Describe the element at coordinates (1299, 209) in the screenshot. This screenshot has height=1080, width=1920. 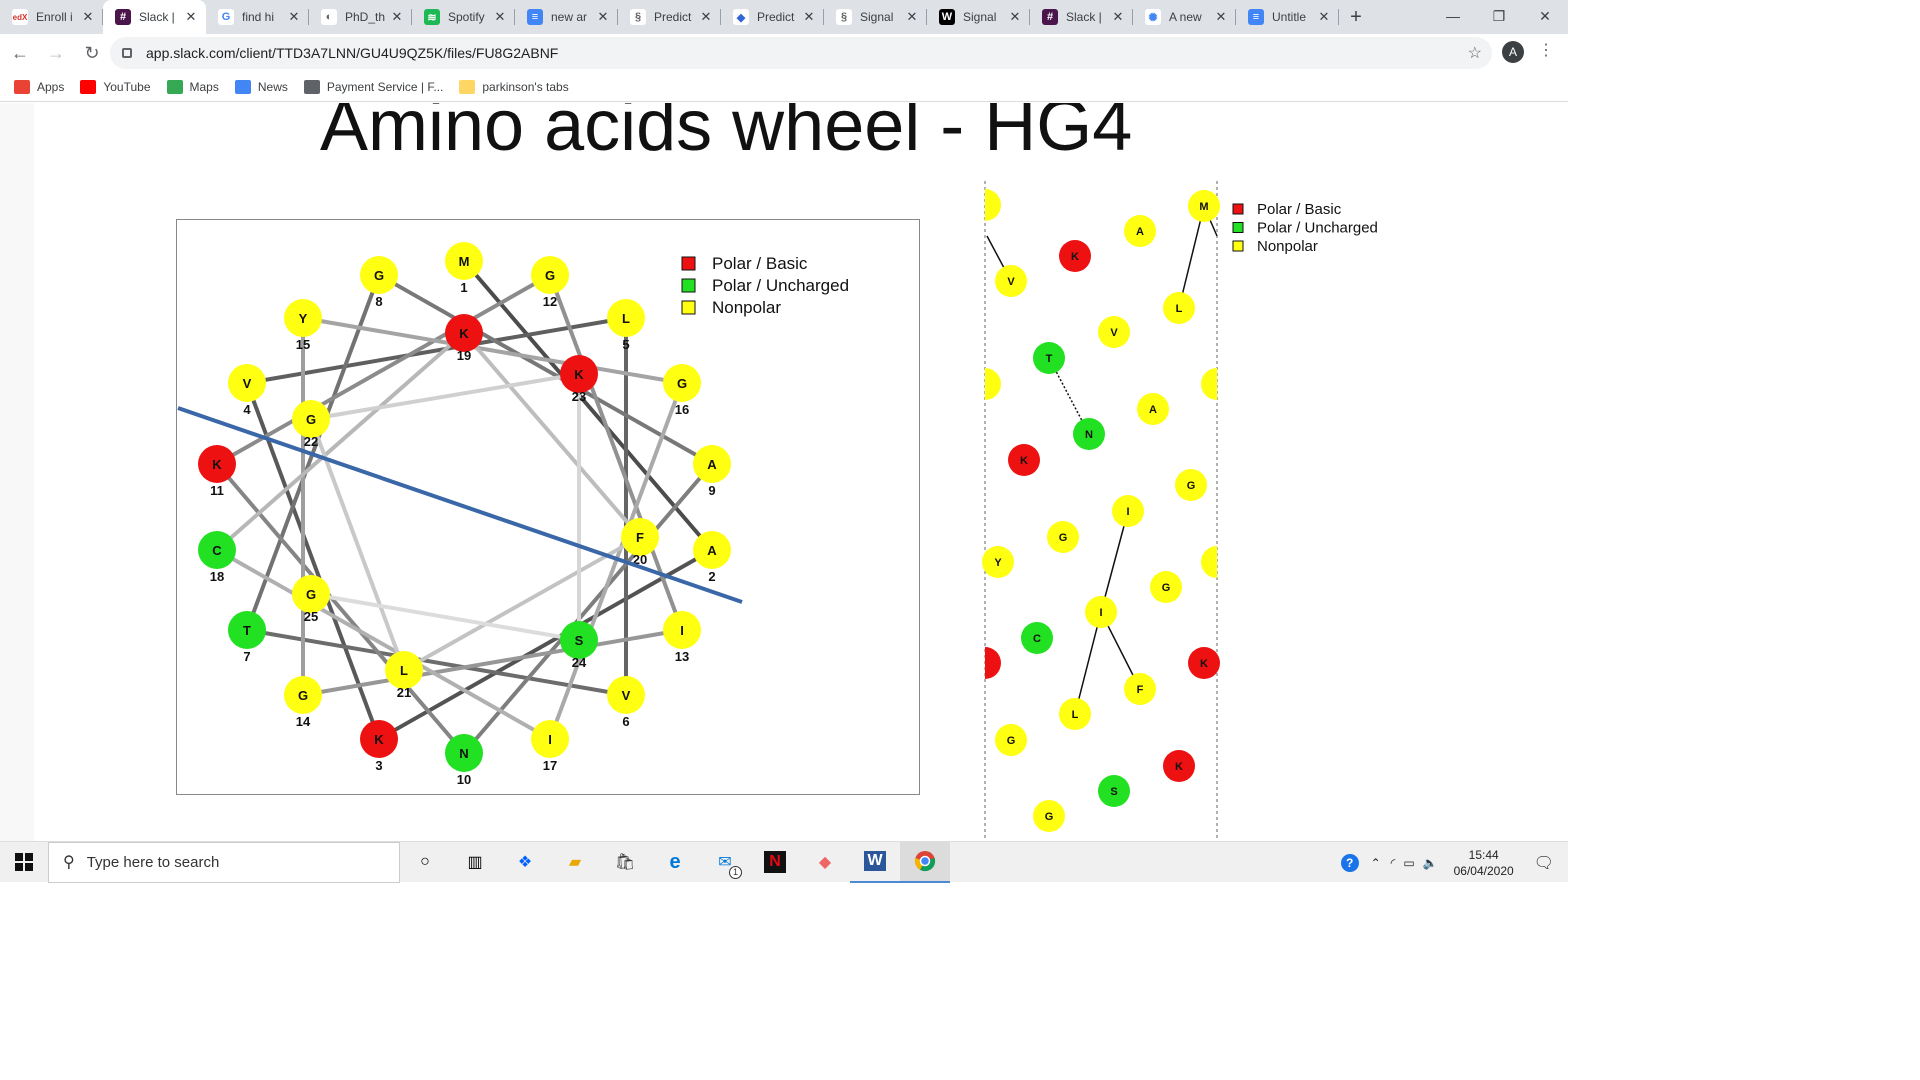
I see `network-legend-label: Polar / Basic` at that location.